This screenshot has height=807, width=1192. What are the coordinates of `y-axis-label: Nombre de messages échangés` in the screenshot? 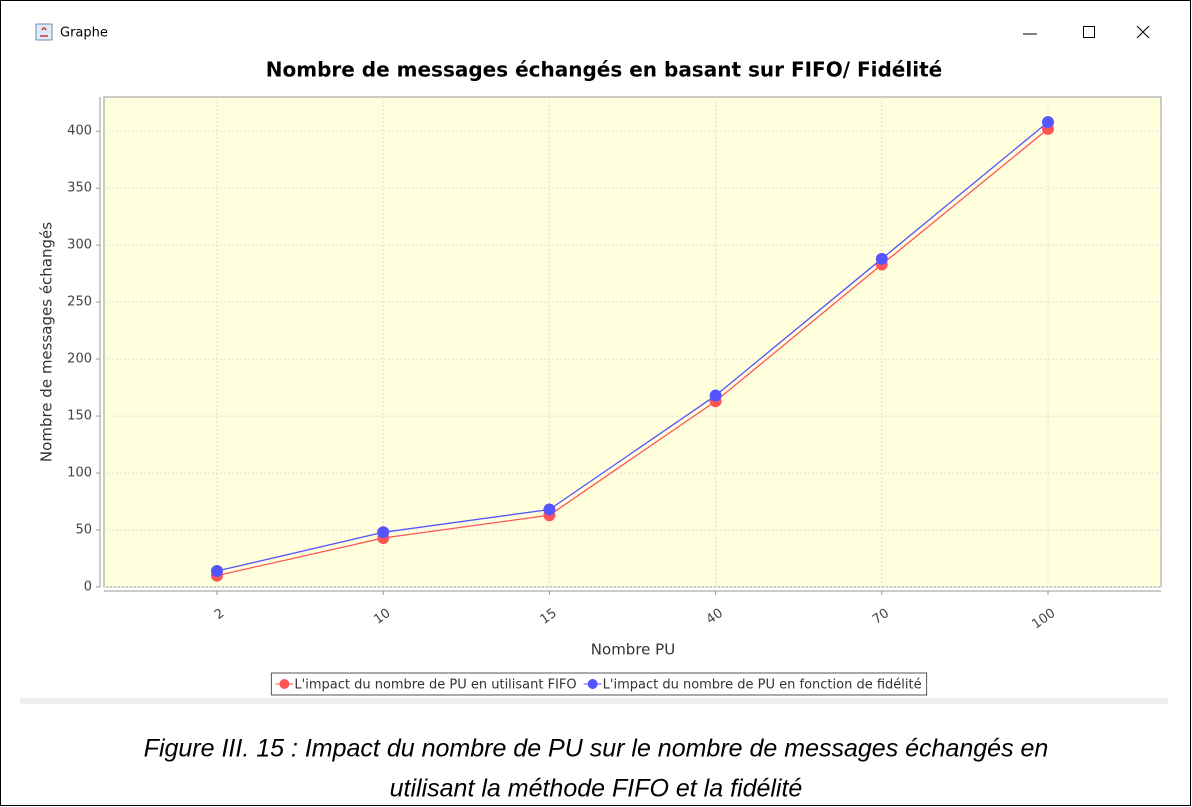 It's located at (47, 342).